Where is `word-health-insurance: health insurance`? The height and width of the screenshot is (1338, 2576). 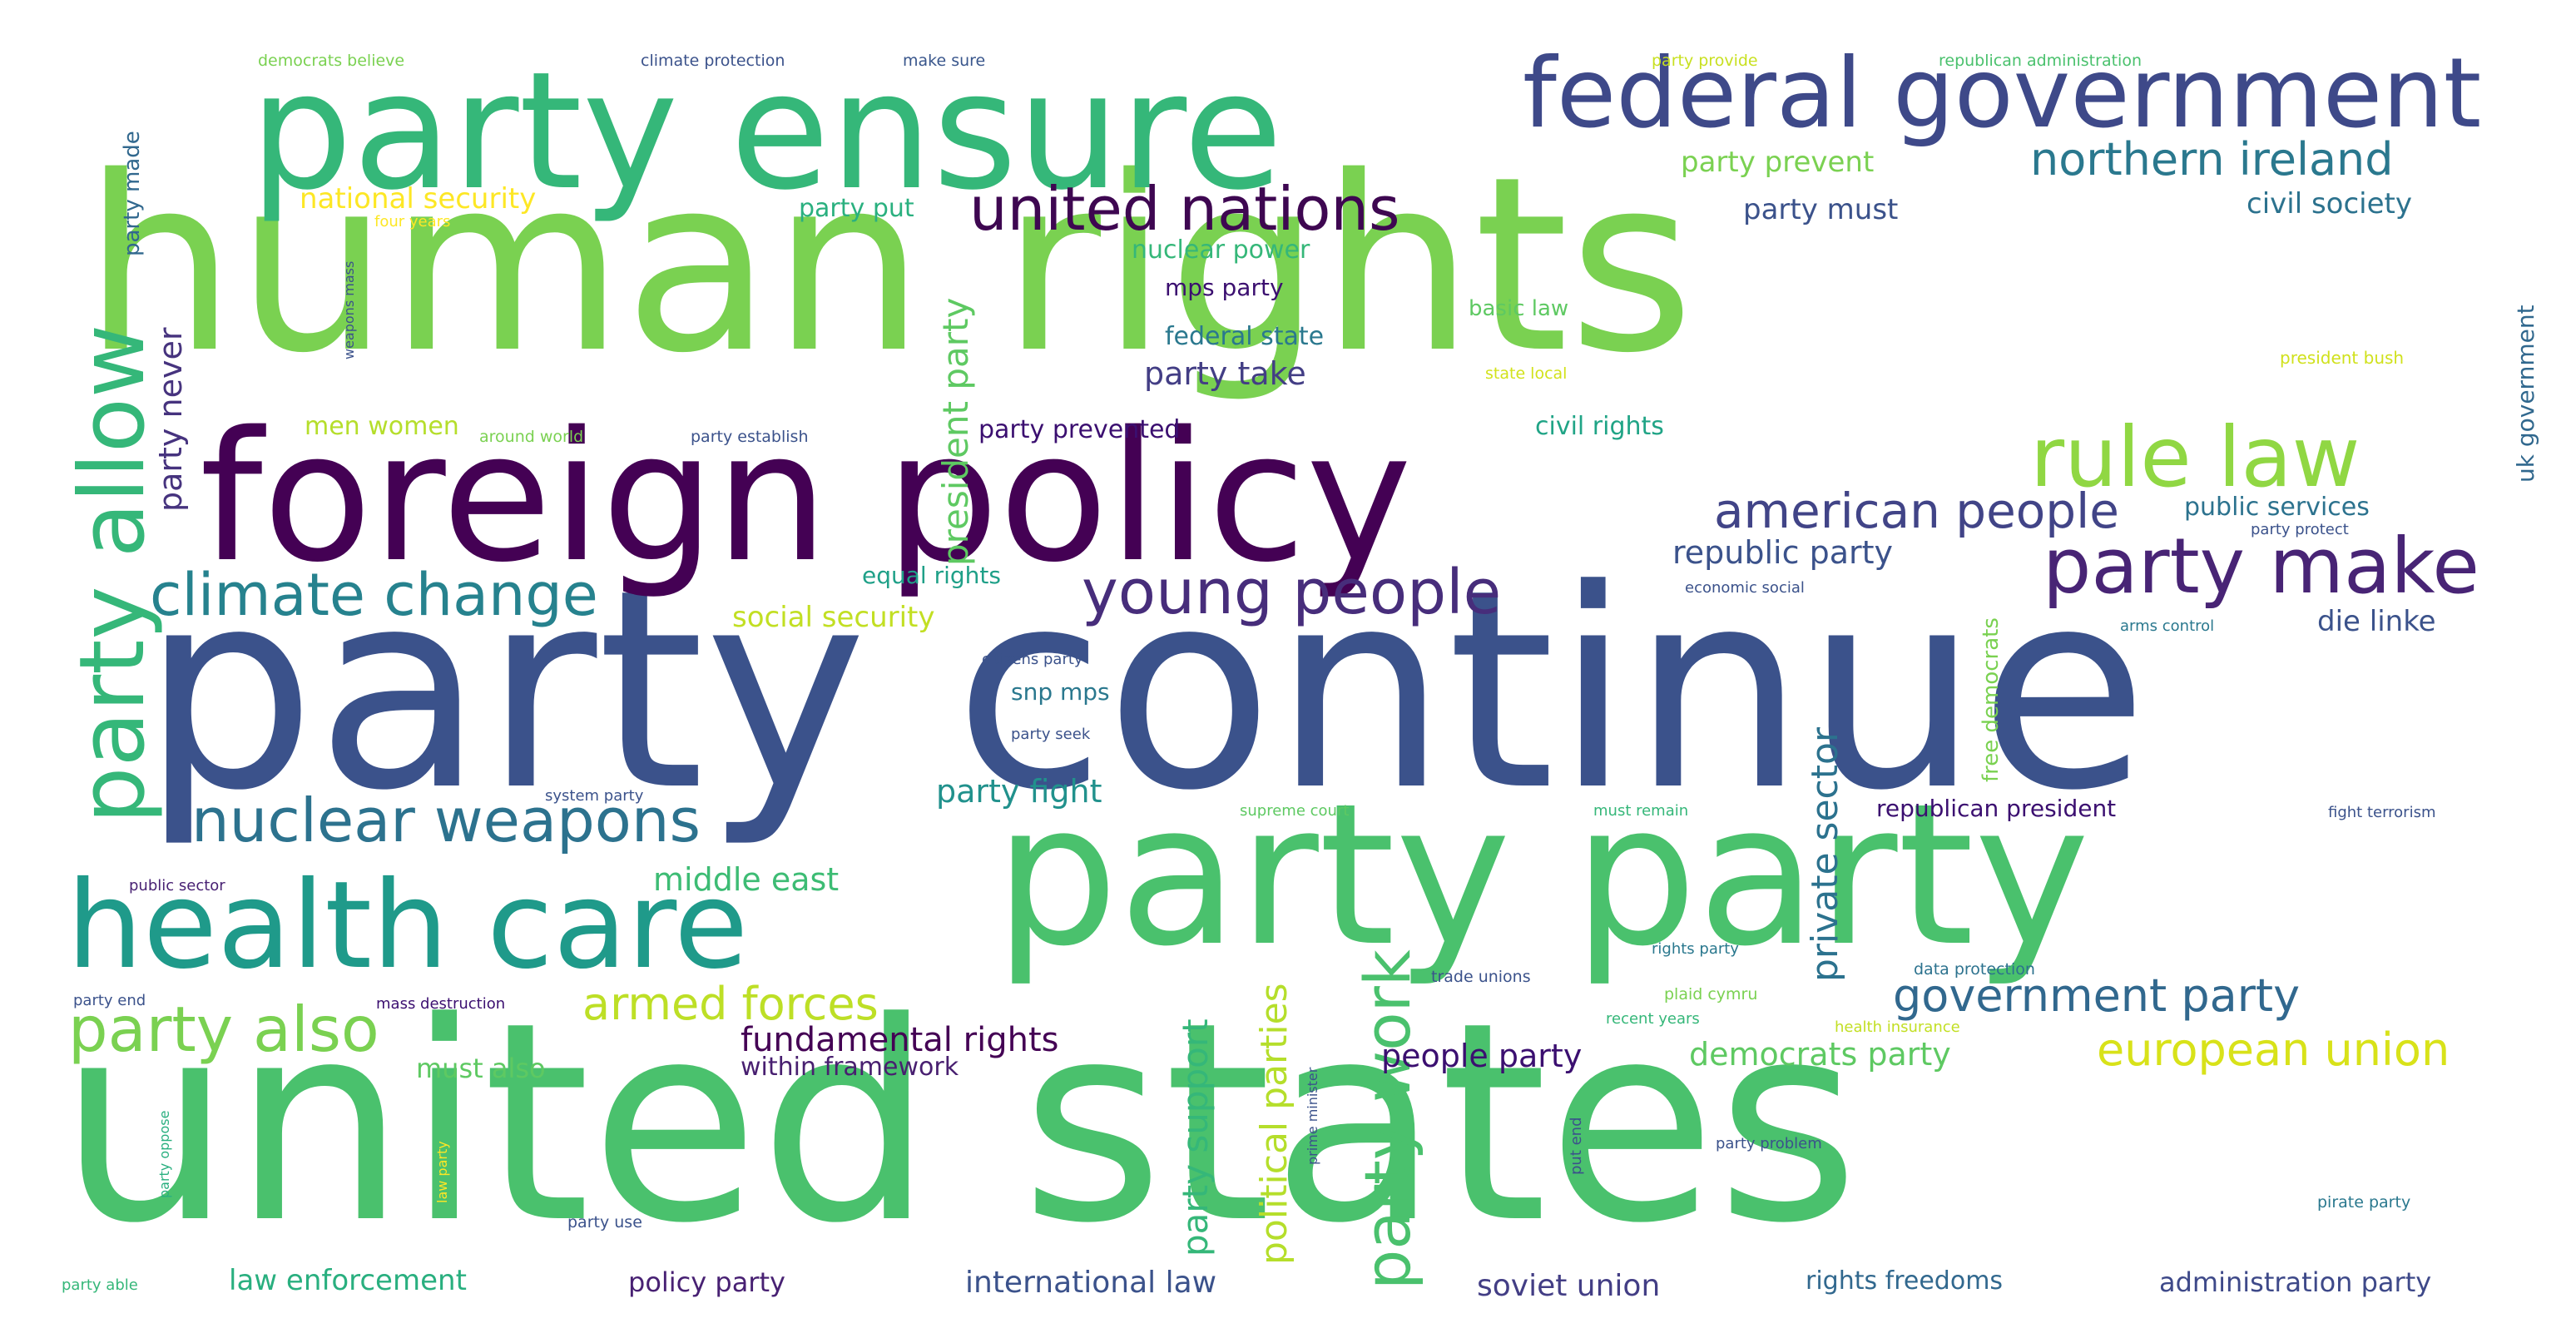
word-health-insurance: health insurance is located at coordinates (1898, 1027).